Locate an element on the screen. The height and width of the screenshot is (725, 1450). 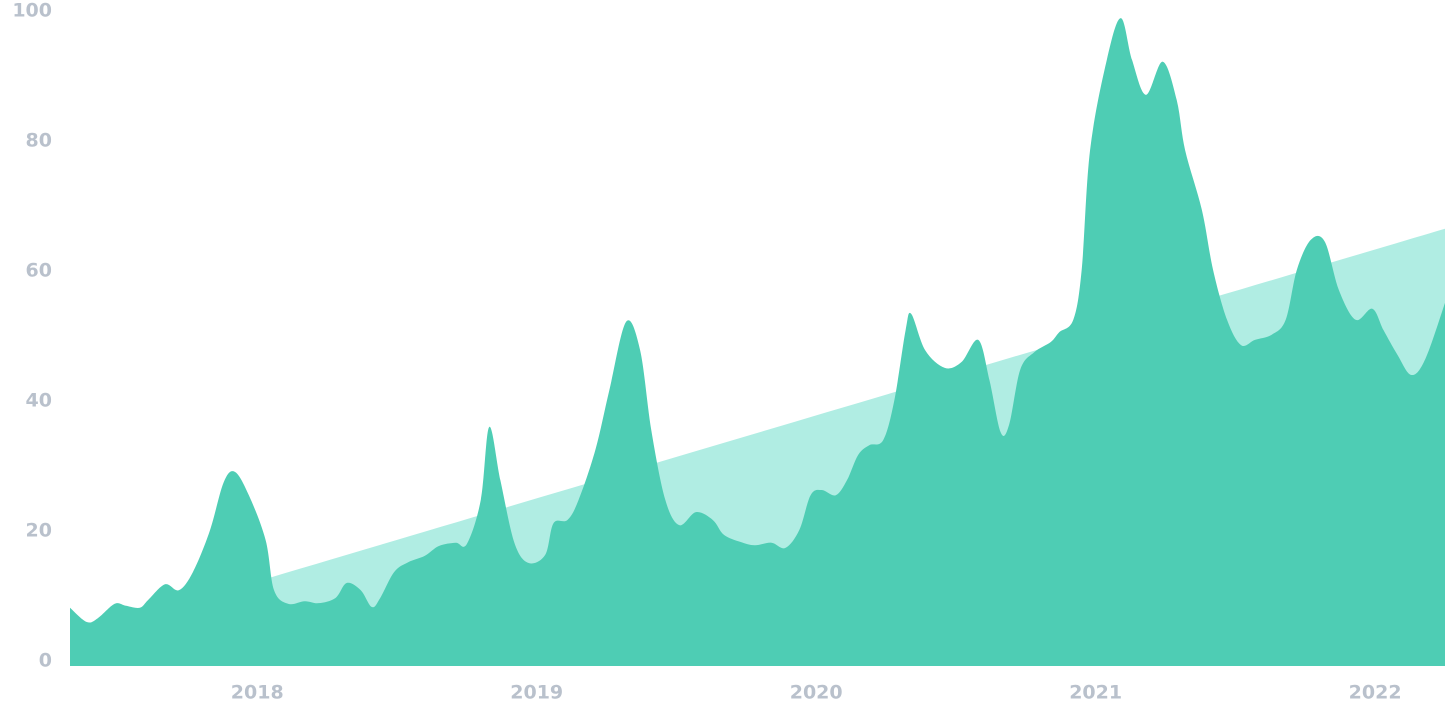
x-tick-label: 2022 is located at coordinates (1375, 693).